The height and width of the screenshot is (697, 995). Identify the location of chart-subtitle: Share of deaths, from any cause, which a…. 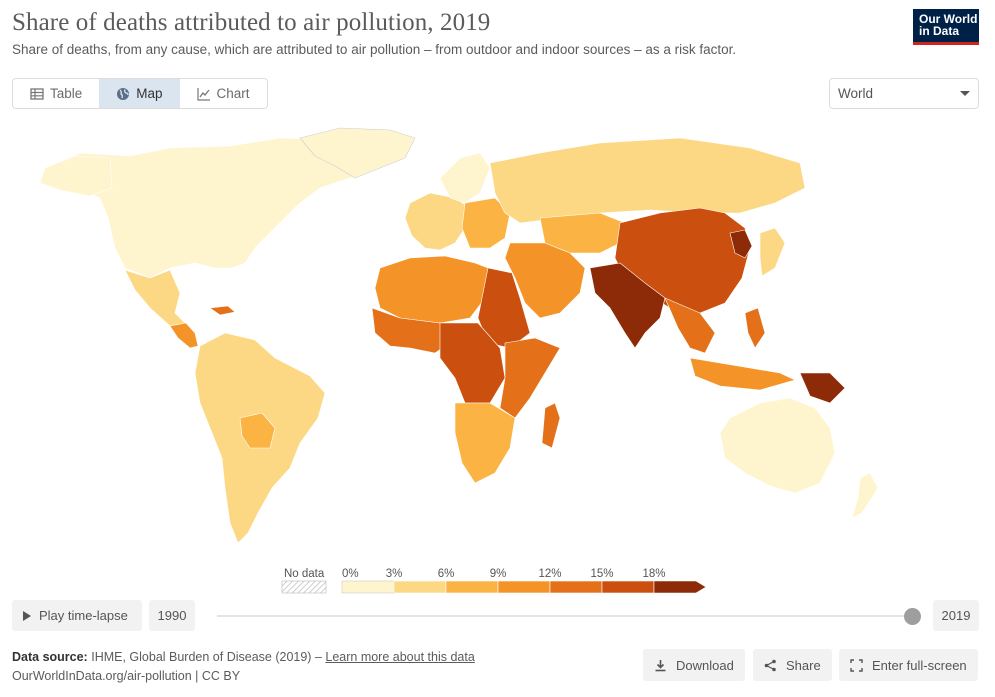
(374, 49).